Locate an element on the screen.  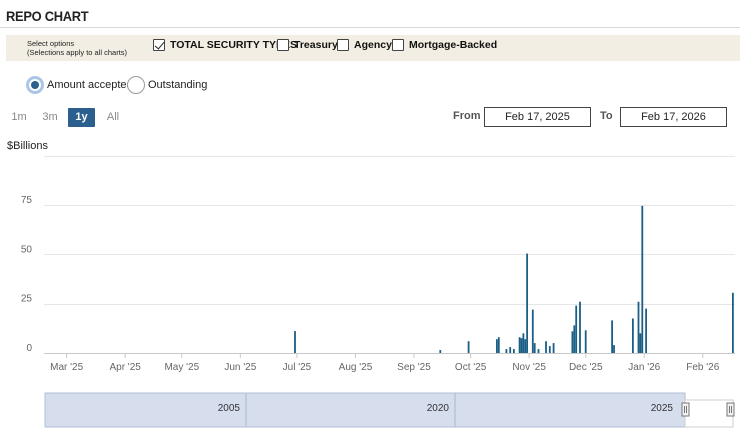
options-caption-line2: (Selections apply to all charts) is located at coordinates (77, 52).